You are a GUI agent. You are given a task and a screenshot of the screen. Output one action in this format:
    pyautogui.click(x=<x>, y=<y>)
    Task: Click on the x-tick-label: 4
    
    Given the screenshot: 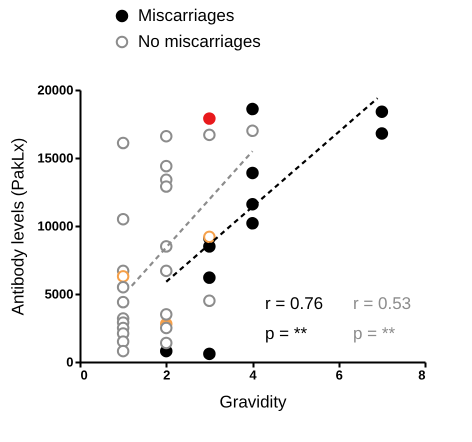 What is the action you would take?
    pyautogui.click(x=253, y=375)
    